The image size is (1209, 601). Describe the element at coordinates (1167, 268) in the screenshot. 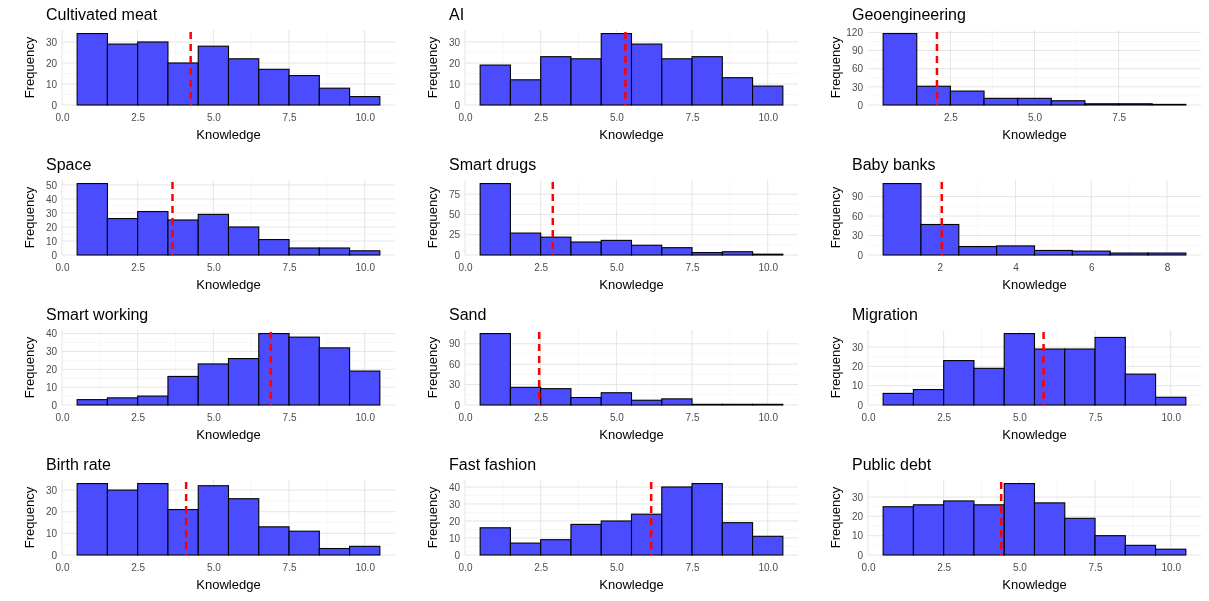

I see `x-tick-label: 8` at that location.